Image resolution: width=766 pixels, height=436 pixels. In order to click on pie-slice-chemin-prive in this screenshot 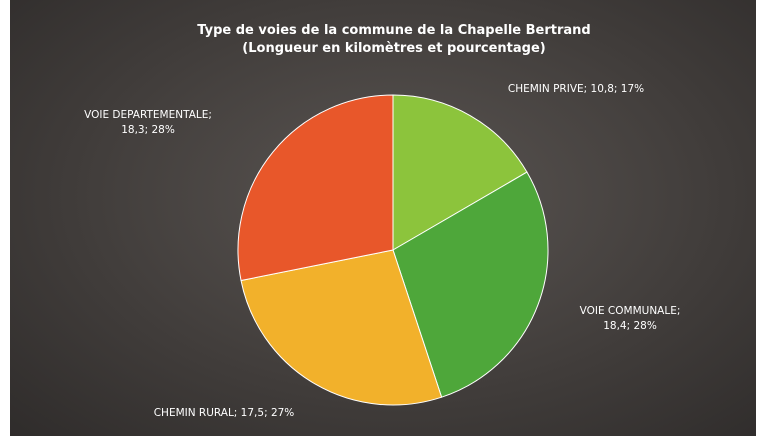, I will do `click(460, 172)`.